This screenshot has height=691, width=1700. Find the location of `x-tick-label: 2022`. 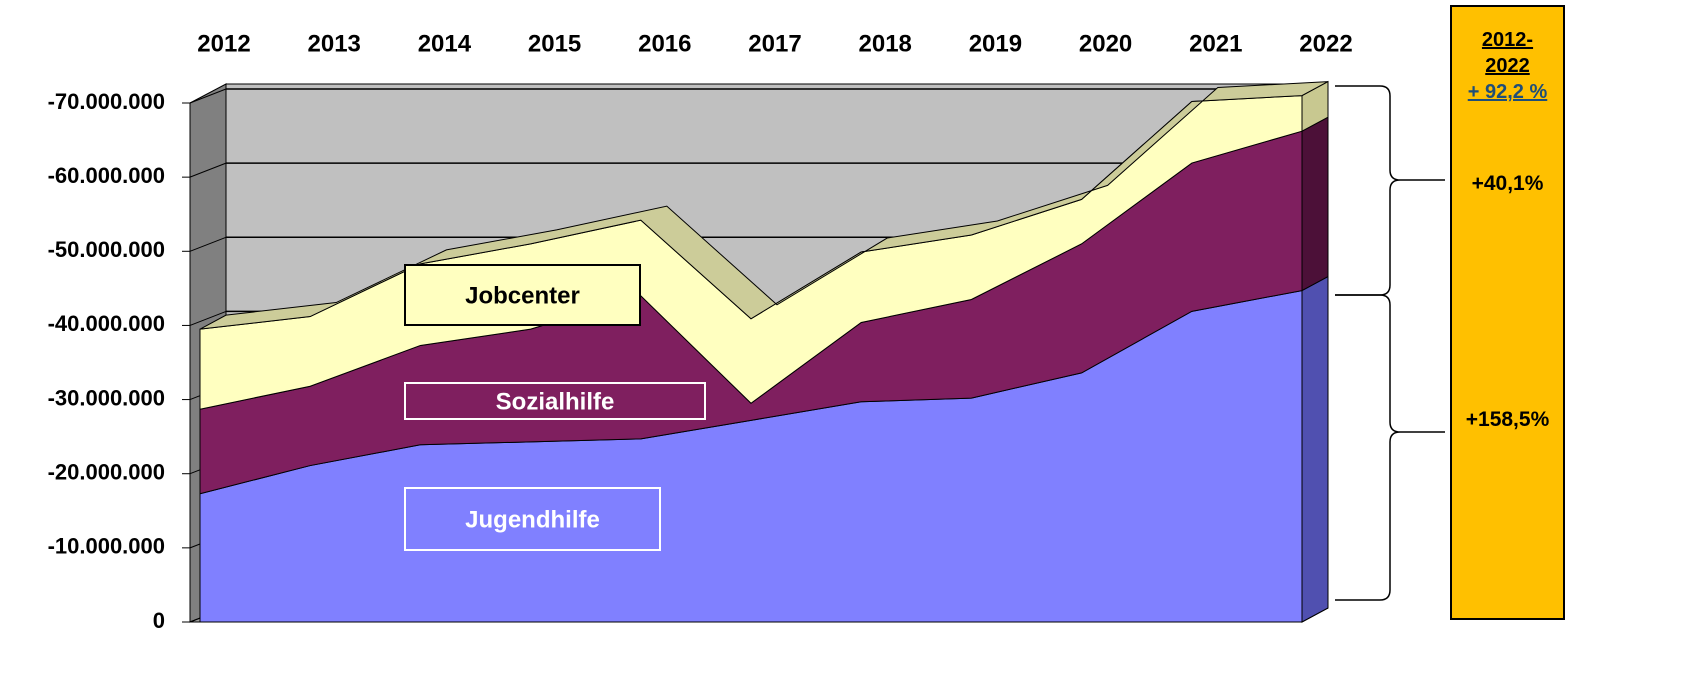

x-tick-label: 2022 is located at coordinates (1325, 43).